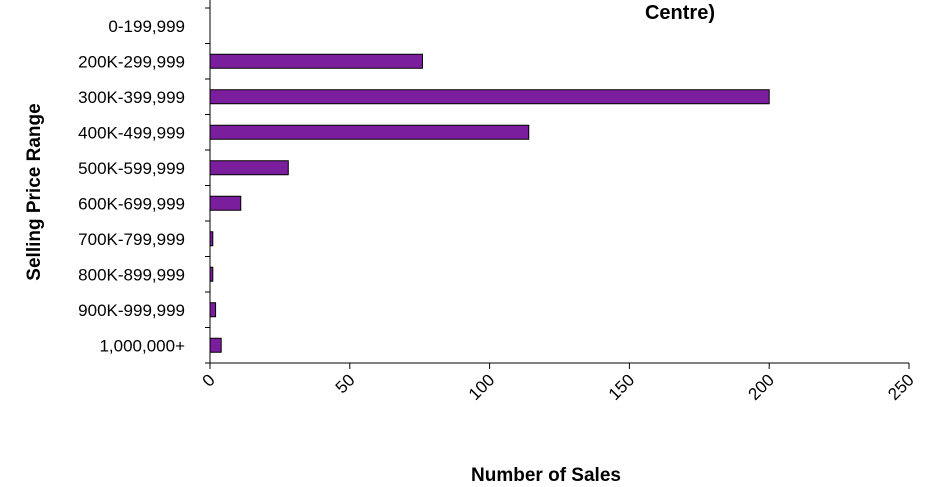 This screenshot has width=930, height=487. Describe the element at coordinates (146, 26) in the screenshot. I see `y-tick-label: 0-199,999` at that location.